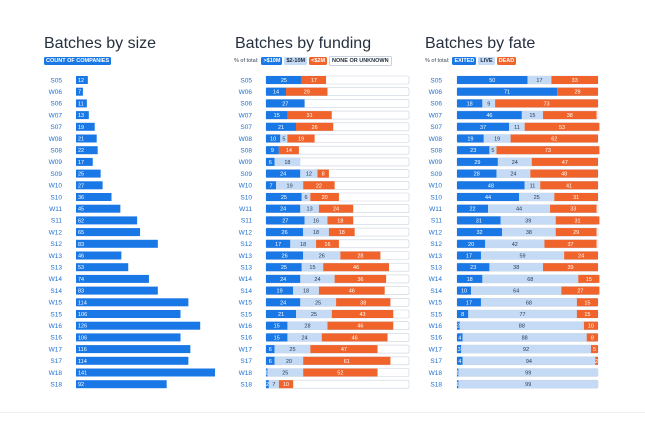  Describe the element at coordinates (436, 373) in the screenshot. I see `fate-row-label: W18` at that location.